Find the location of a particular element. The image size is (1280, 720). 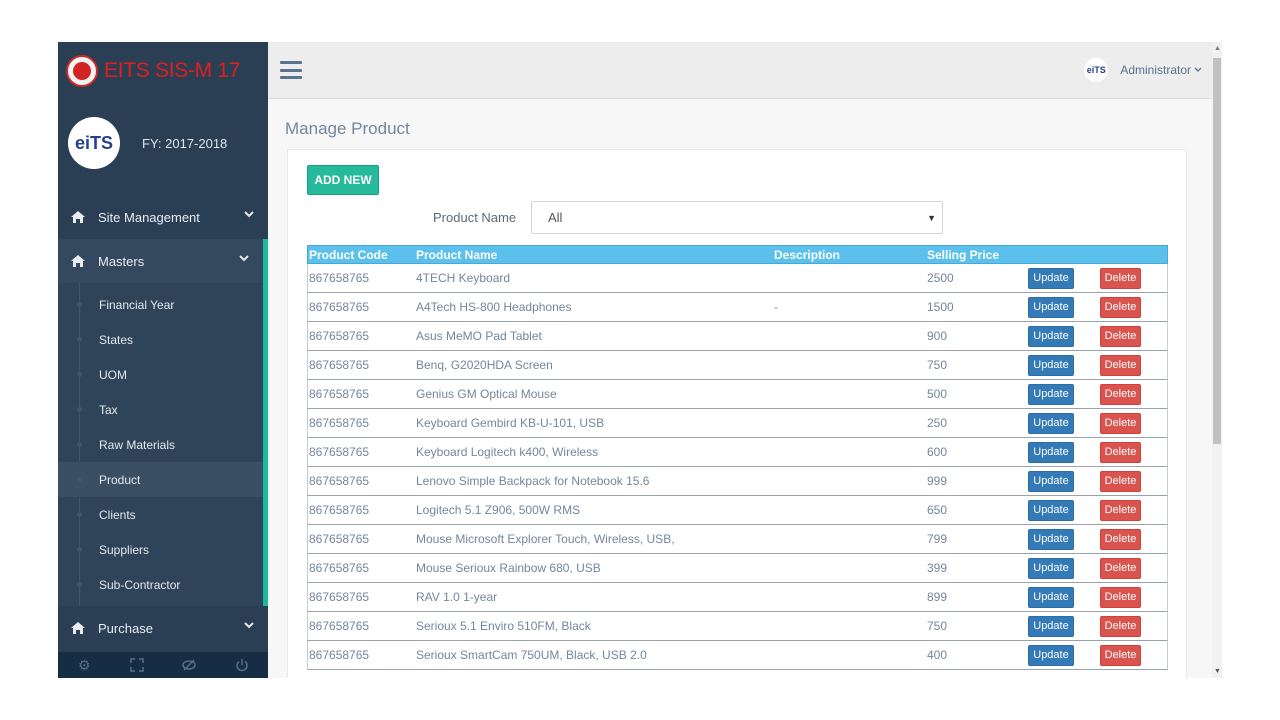

scroll-up-arrow-icon: ▲ is located at coordinates (1217, 48).